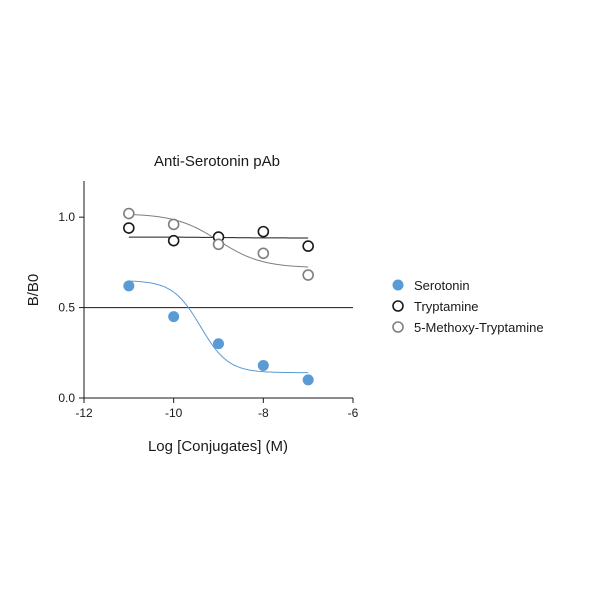 This screenshot has width=600, height=600. What do you see at coordinates (353, 413) in the screenshot?
I see `x-tick-label: -6` at bounding box center [353, 413].